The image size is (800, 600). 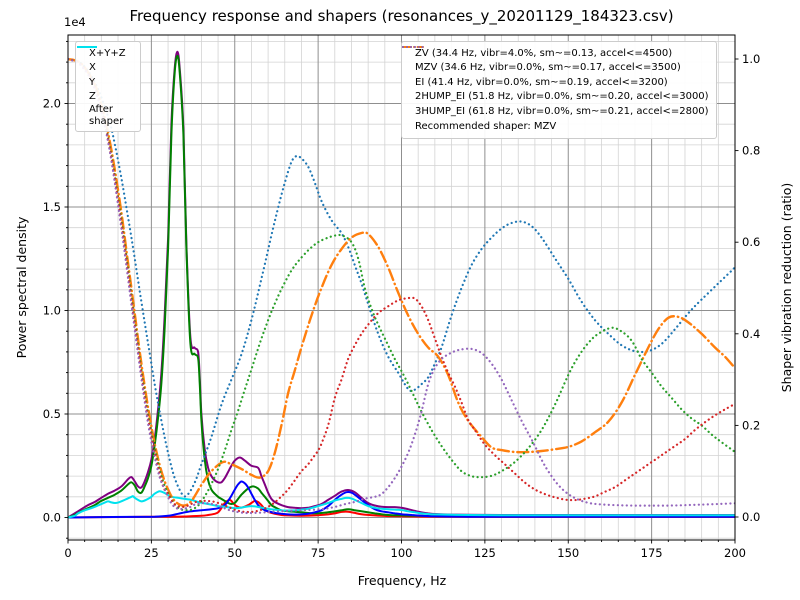 What do you see at coordinates (52, 207) in the screenshot?
I see `y-left-tick-label: 1.5` at bounding box center [52, 207].